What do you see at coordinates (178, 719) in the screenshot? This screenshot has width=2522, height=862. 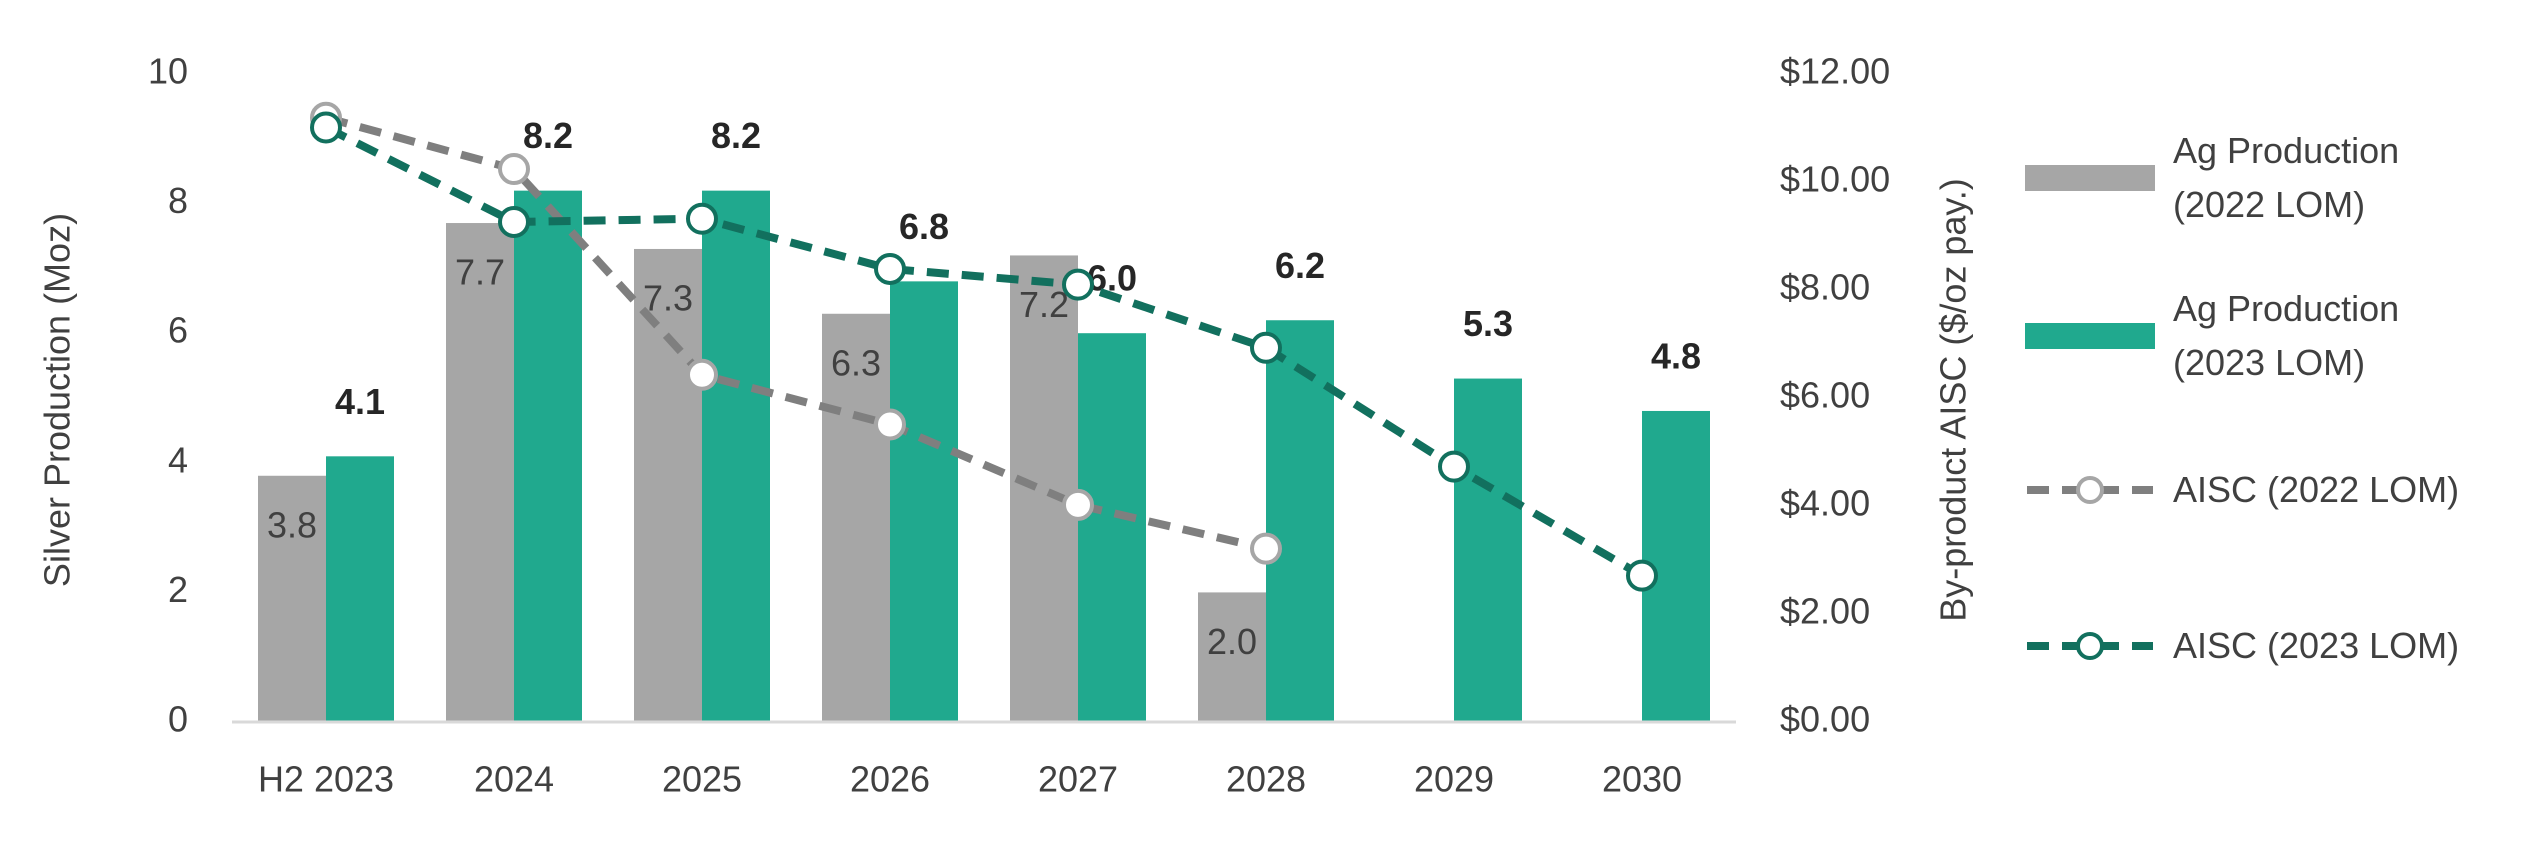 I see `y-tick-label: 0` at bounding box center [178, 719].